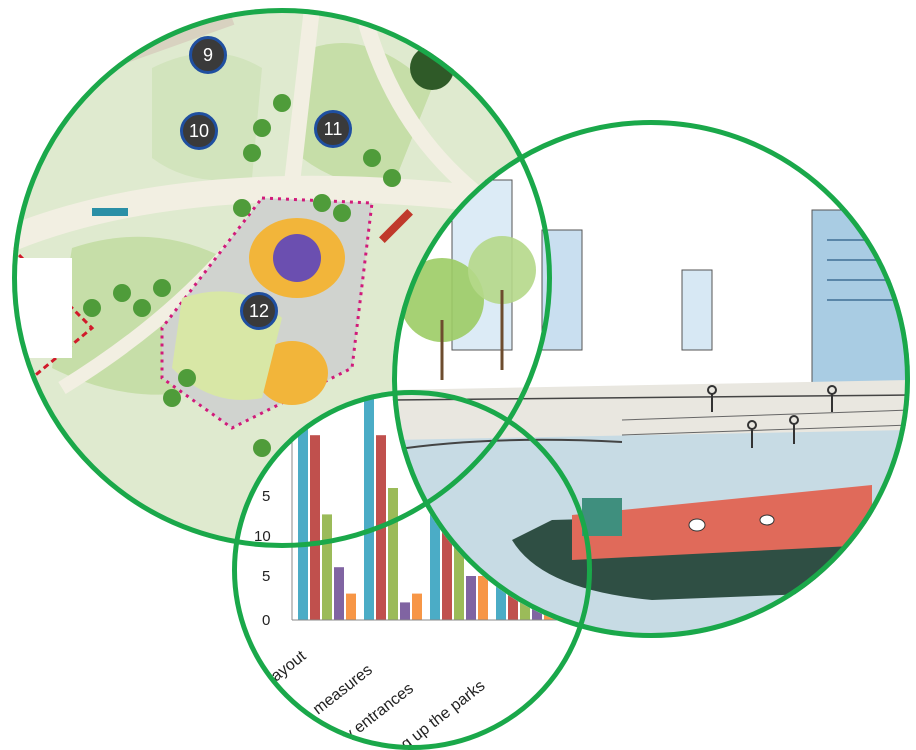  What do you see at coordinates (471, 598) in the screenshot?
I see `bar-s4-c3` at bounding box center [471, 598].